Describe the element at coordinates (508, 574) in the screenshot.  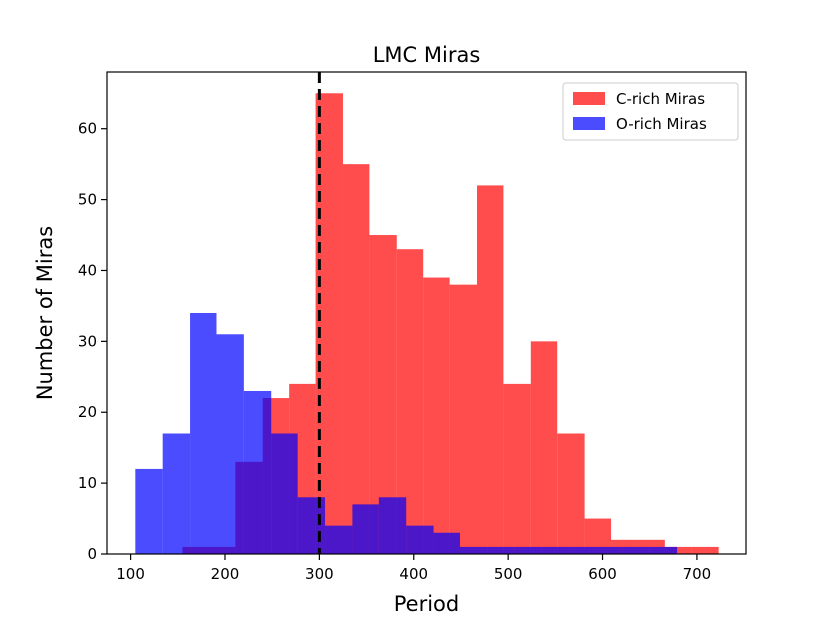
I see `x-tick-label-500: 500` at that location.